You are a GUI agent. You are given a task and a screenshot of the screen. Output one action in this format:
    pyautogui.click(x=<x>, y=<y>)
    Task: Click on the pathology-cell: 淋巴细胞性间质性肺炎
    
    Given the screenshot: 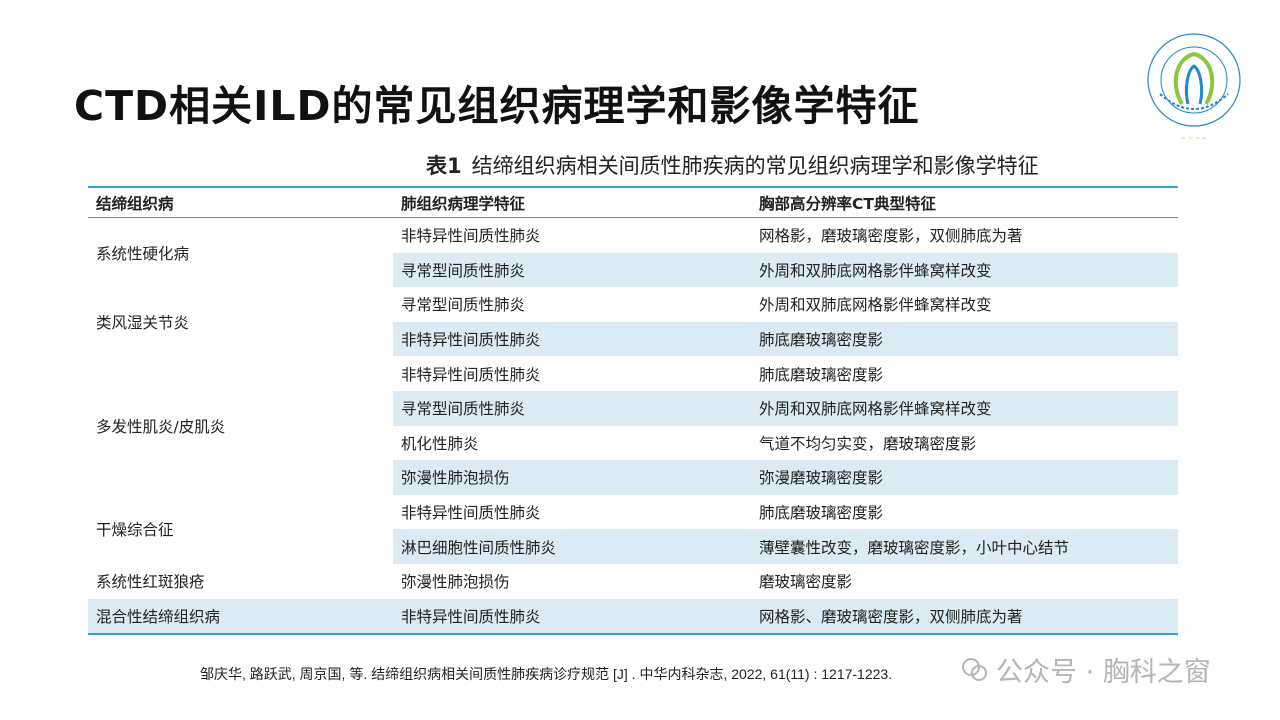 What is the action you would take?
    pyautogui.click(x=572, y=546)
    